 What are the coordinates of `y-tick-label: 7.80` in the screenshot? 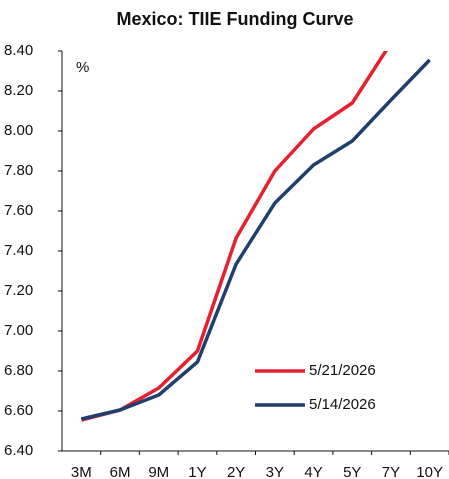 It's located at (18, 170).